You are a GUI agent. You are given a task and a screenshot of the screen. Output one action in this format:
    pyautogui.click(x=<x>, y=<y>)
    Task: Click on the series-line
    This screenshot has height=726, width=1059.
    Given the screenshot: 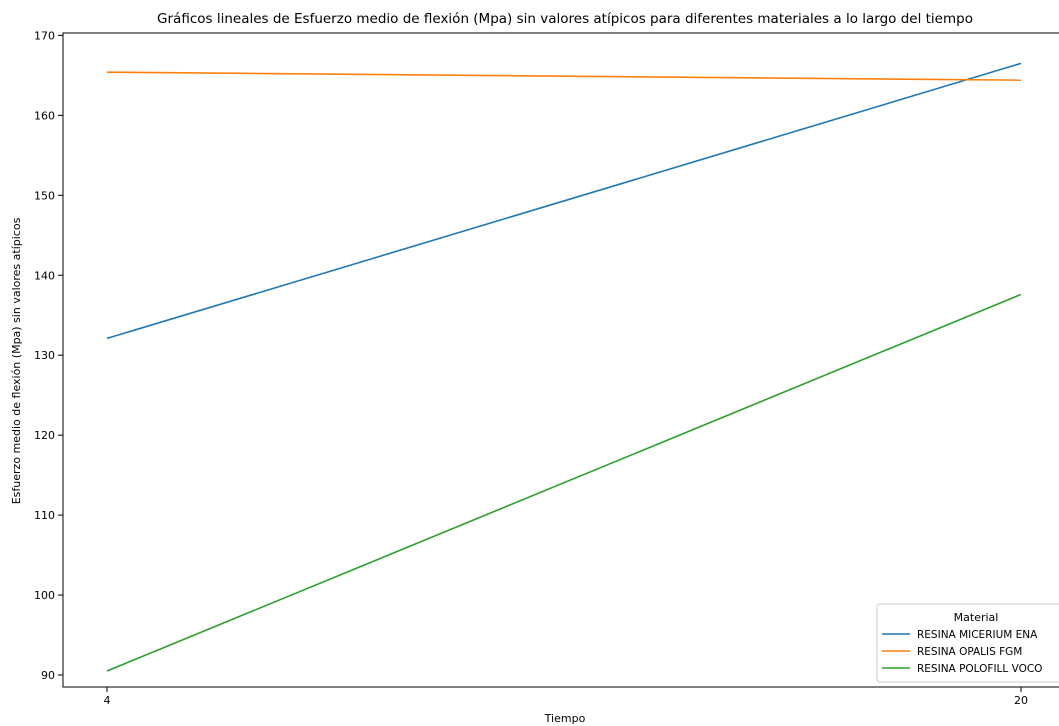 What is the action you would take?
    pyautogui.click(x=564, y=76)
    